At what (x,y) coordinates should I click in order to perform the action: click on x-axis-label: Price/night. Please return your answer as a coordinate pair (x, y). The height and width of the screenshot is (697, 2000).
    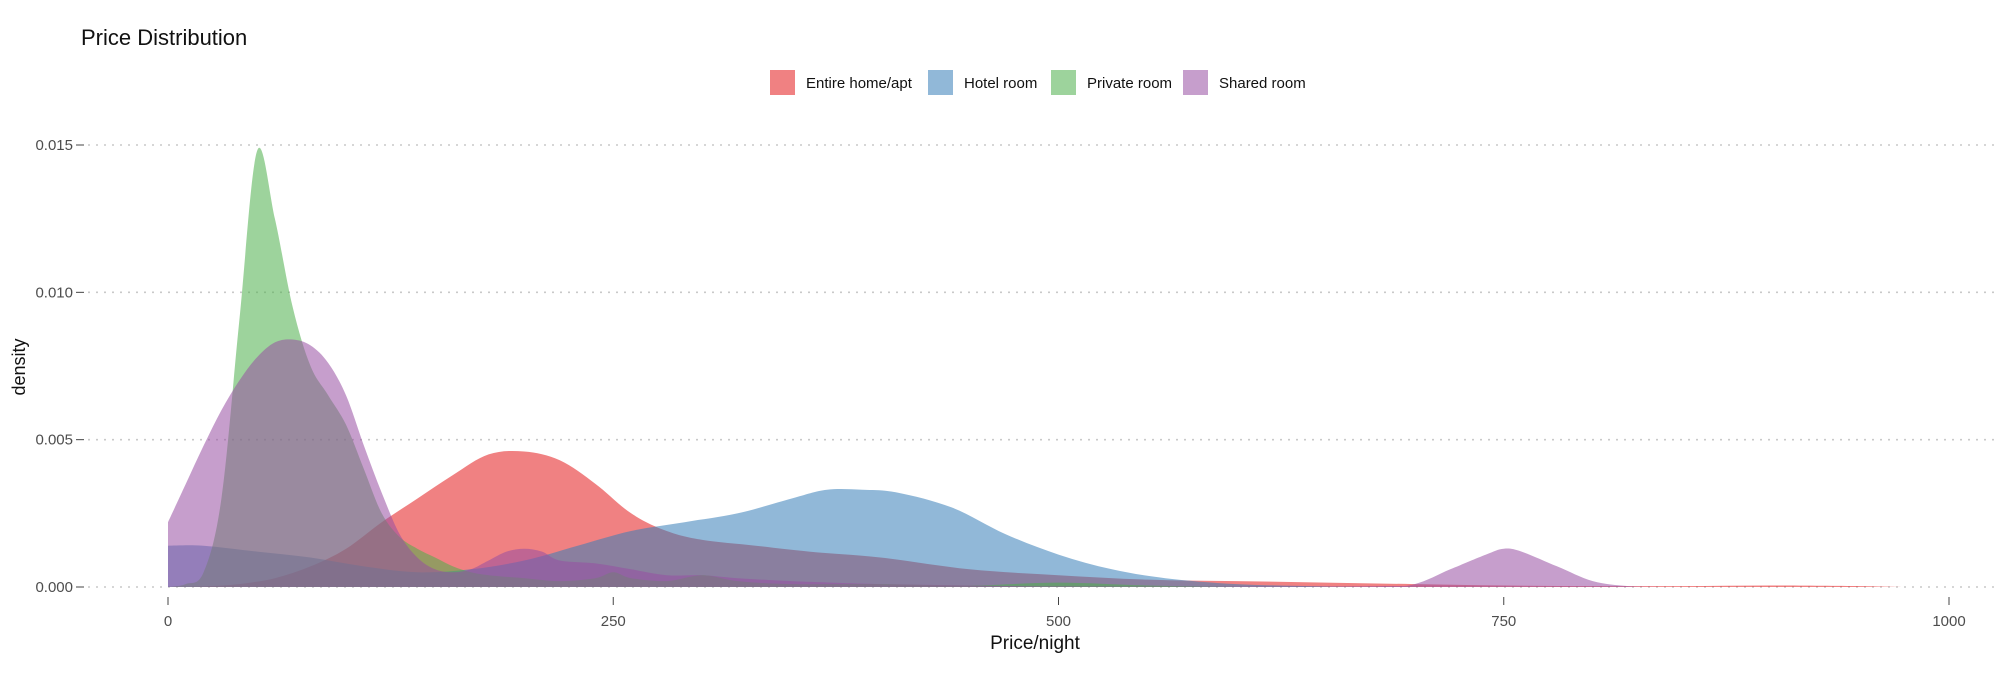
    Looking at the image, I should click on (1035, 643).